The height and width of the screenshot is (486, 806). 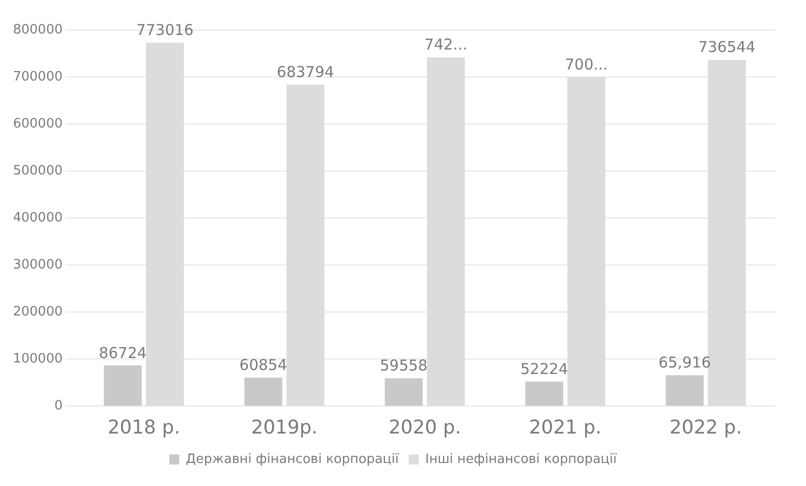 I want to click on data-label: 773016, so click(x=165, y=30).